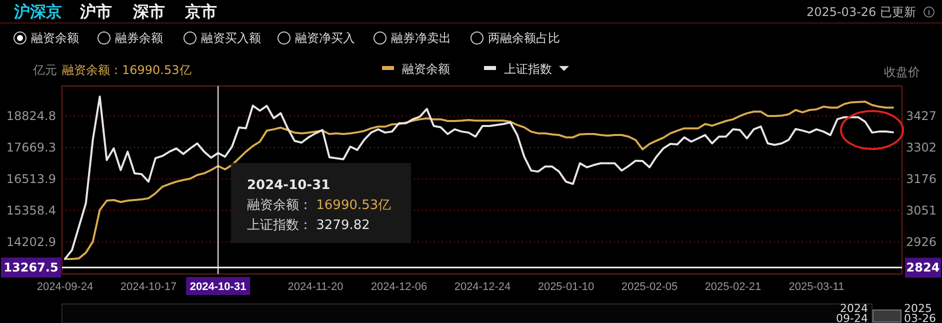  I want to click on y2-tick-label: 3302, so click(921, 147).